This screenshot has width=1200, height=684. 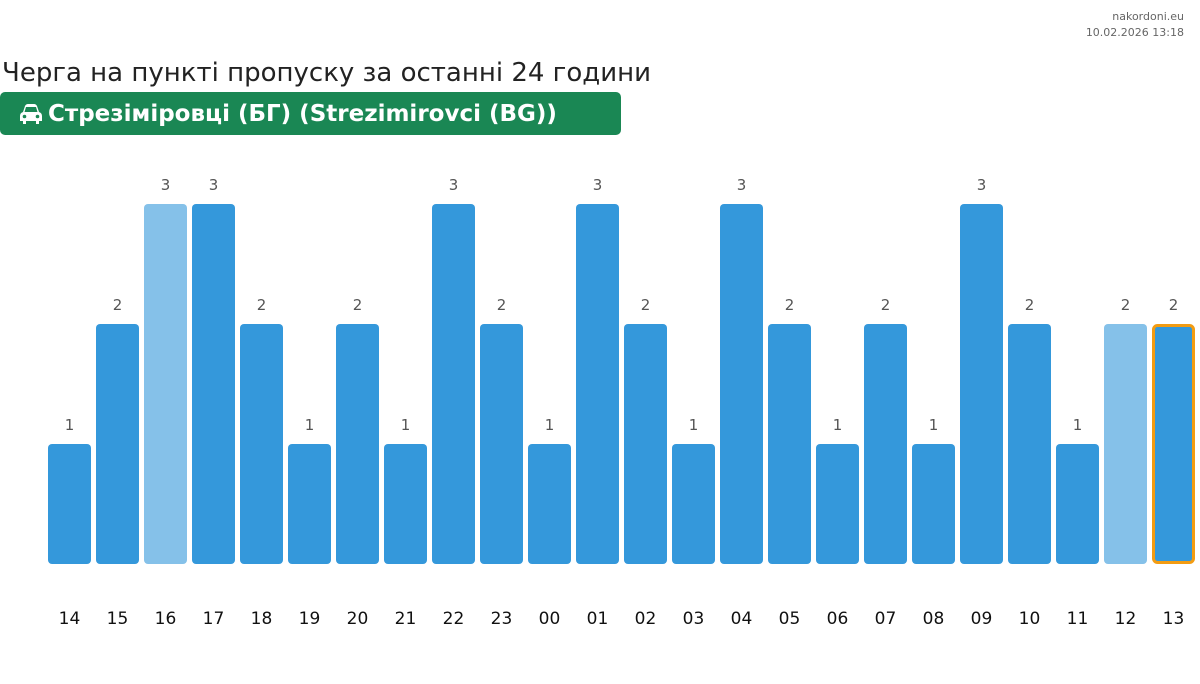 I want to click on timestamp: 10.02.2026 13:18, so click(x=1134, y=32).